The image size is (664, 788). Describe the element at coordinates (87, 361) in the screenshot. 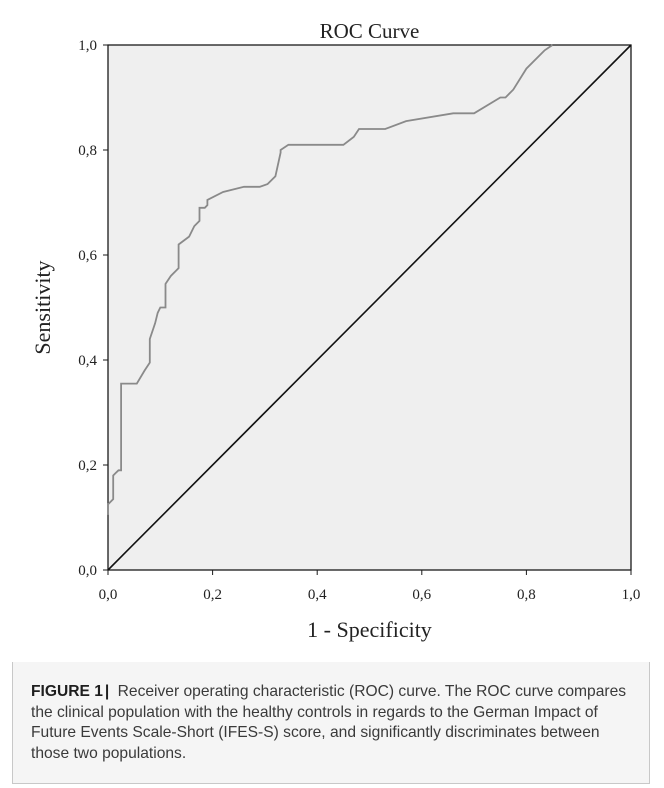

I see `y-tick-label: 0,4` at that location.